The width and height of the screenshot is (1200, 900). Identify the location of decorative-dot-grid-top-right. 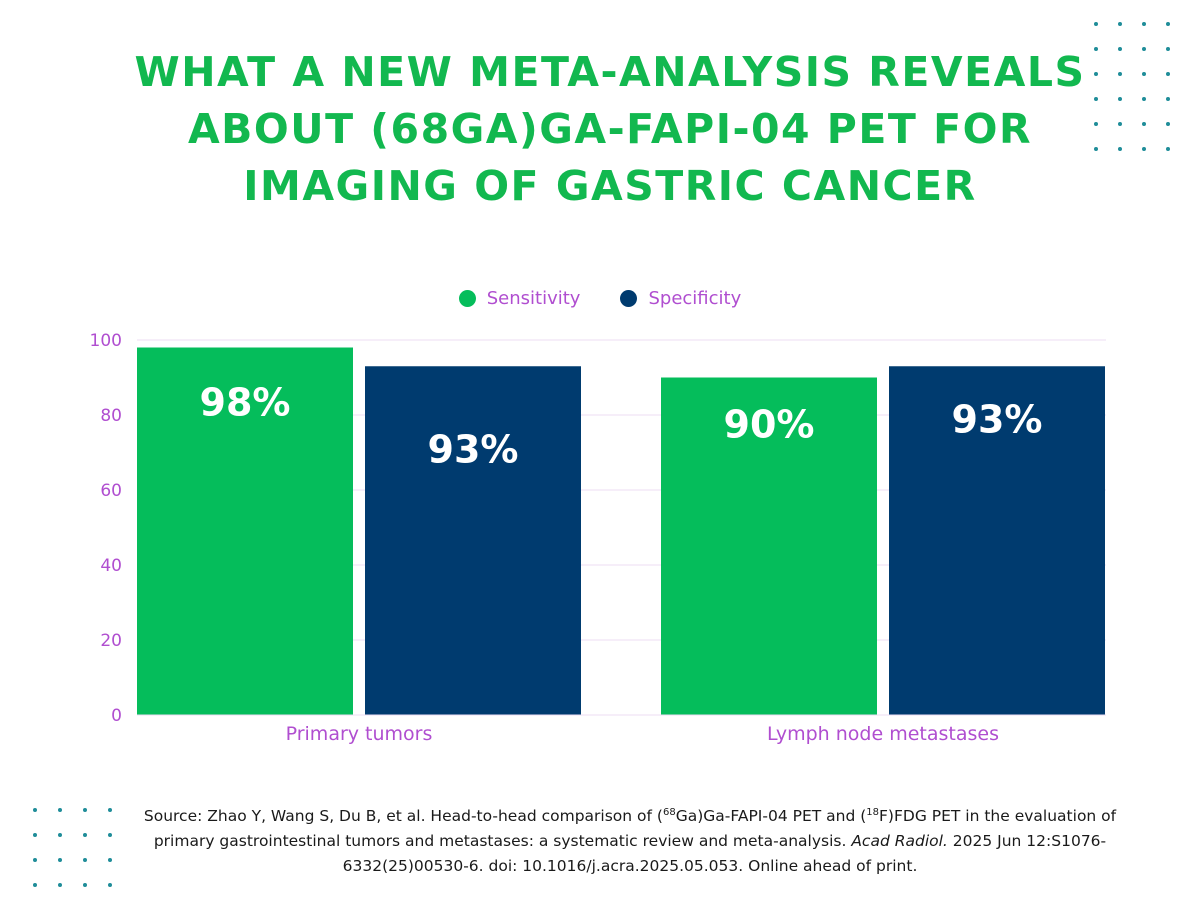
(1132, 86).